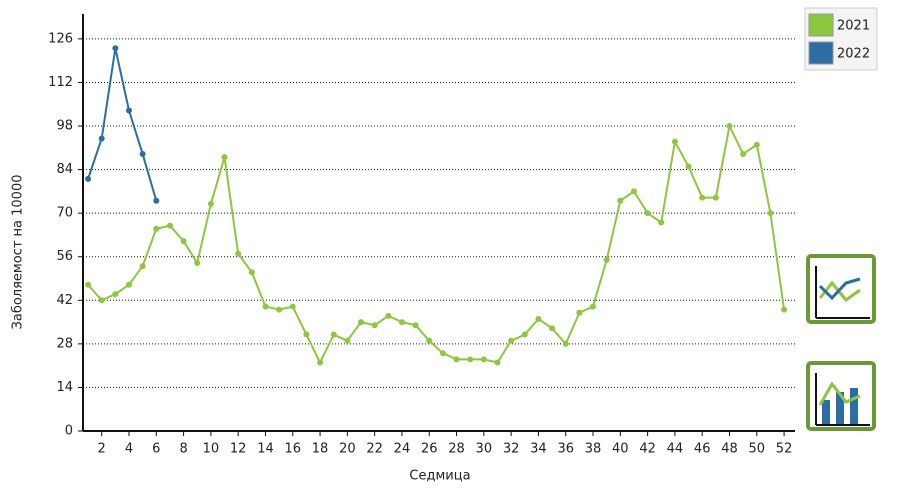  Describe the element at coordinates (64, 126) in the screenshot. I see `y-tick-label: 98` at that location.